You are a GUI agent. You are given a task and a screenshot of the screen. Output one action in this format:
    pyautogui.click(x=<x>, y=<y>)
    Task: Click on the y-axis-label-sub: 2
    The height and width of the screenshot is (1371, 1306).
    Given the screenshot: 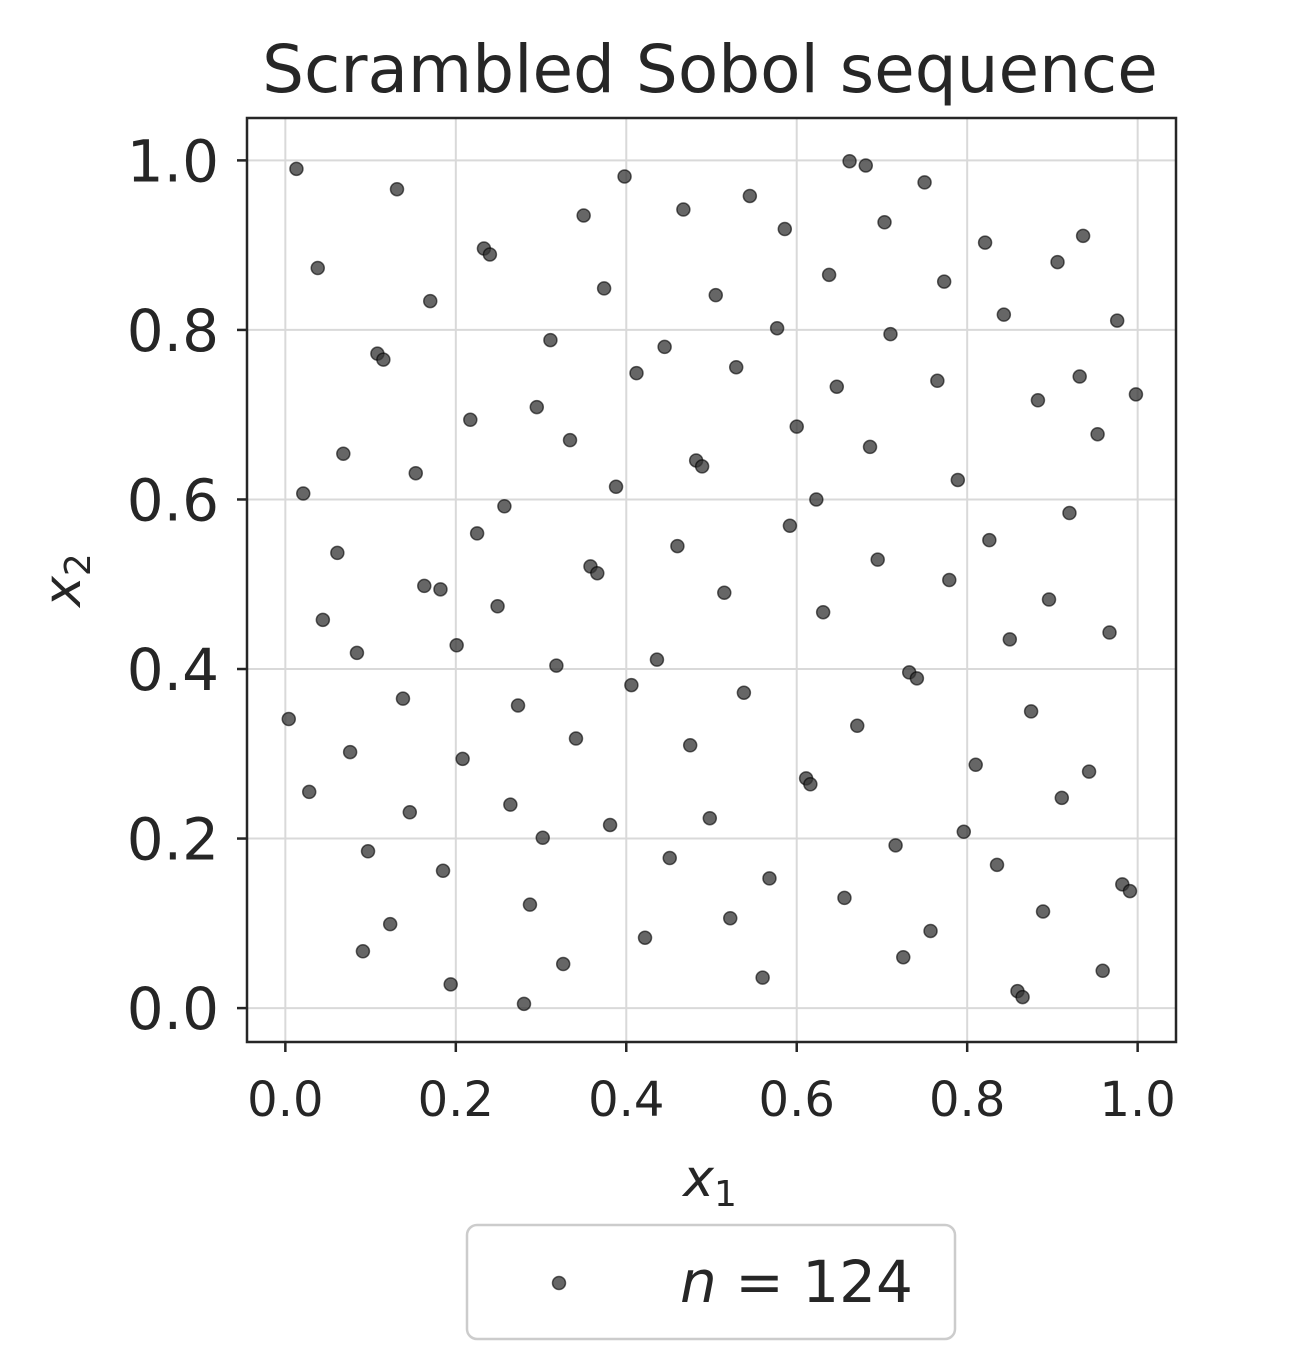 What is the action you would take?
    pyautogui.click(x=78, y=564)
    